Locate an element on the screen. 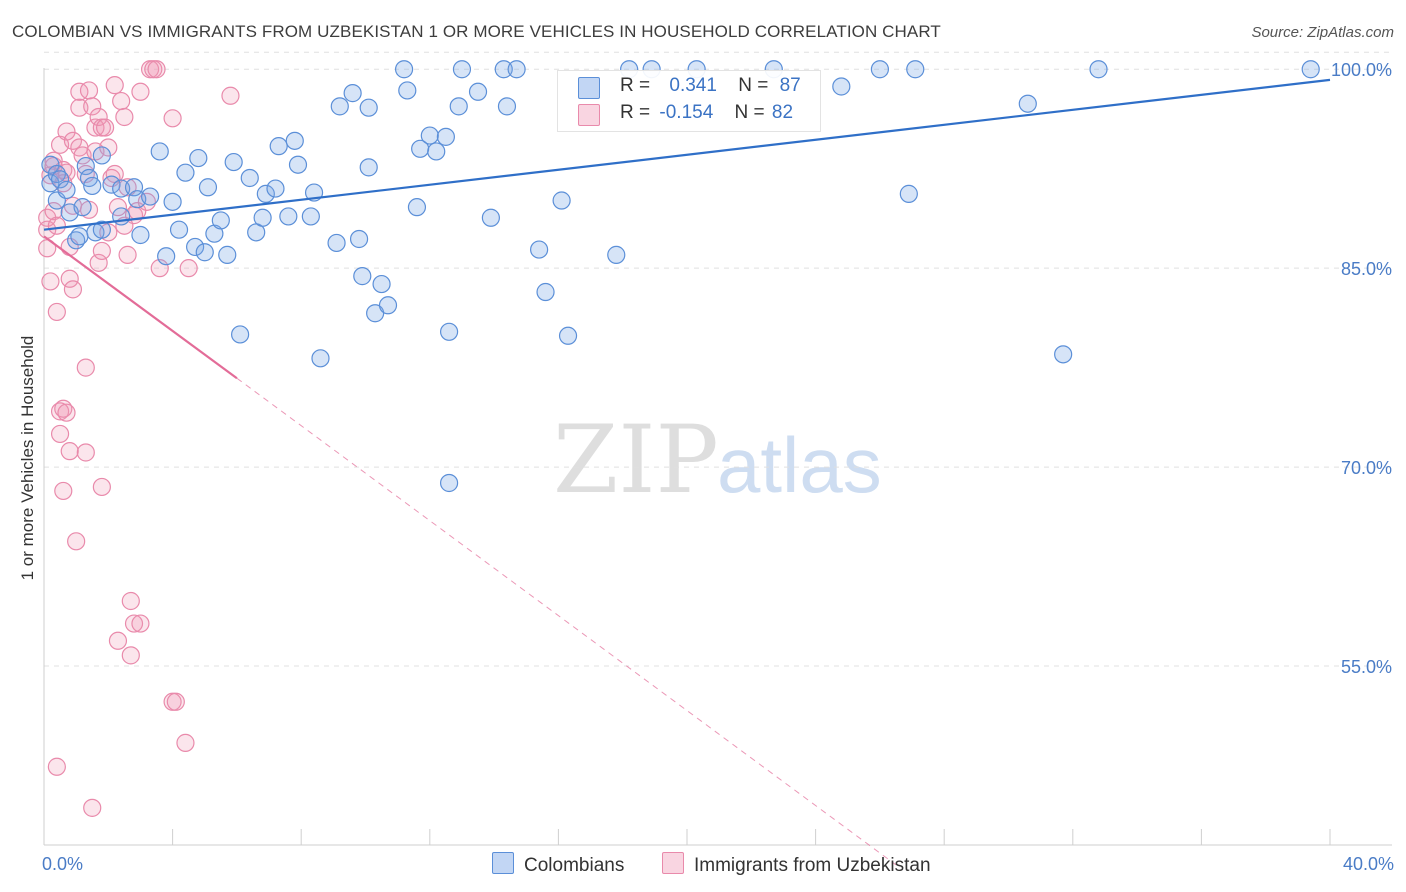  y-tick-label: 100.0% is located at coordinates (1361, 70).